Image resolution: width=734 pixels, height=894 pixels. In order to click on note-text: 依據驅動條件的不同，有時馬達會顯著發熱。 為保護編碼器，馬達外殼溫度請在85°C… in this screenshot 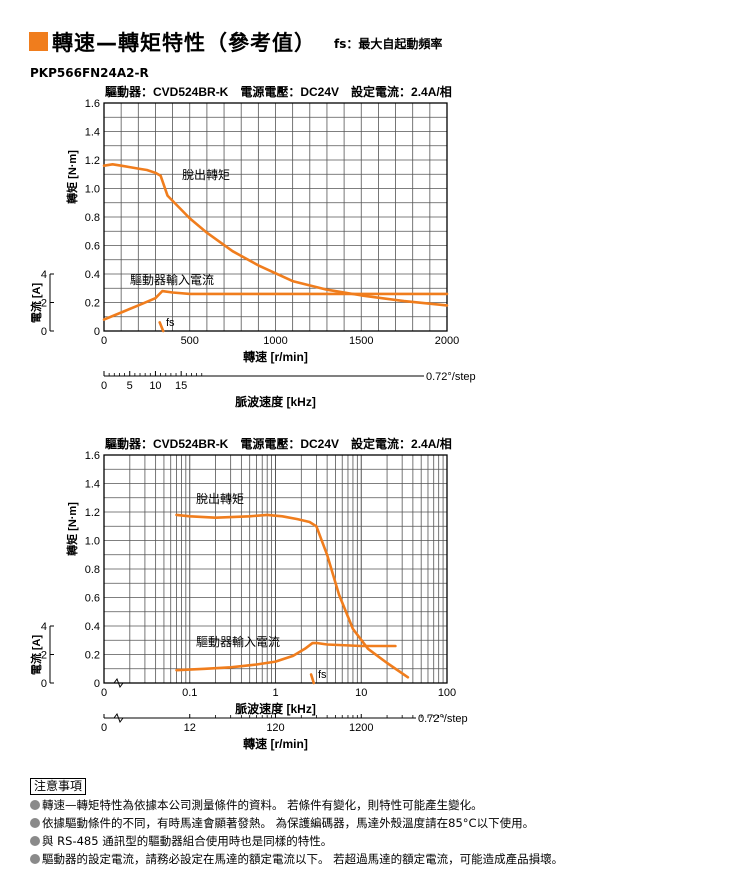, I will do `click(288, 823)`.